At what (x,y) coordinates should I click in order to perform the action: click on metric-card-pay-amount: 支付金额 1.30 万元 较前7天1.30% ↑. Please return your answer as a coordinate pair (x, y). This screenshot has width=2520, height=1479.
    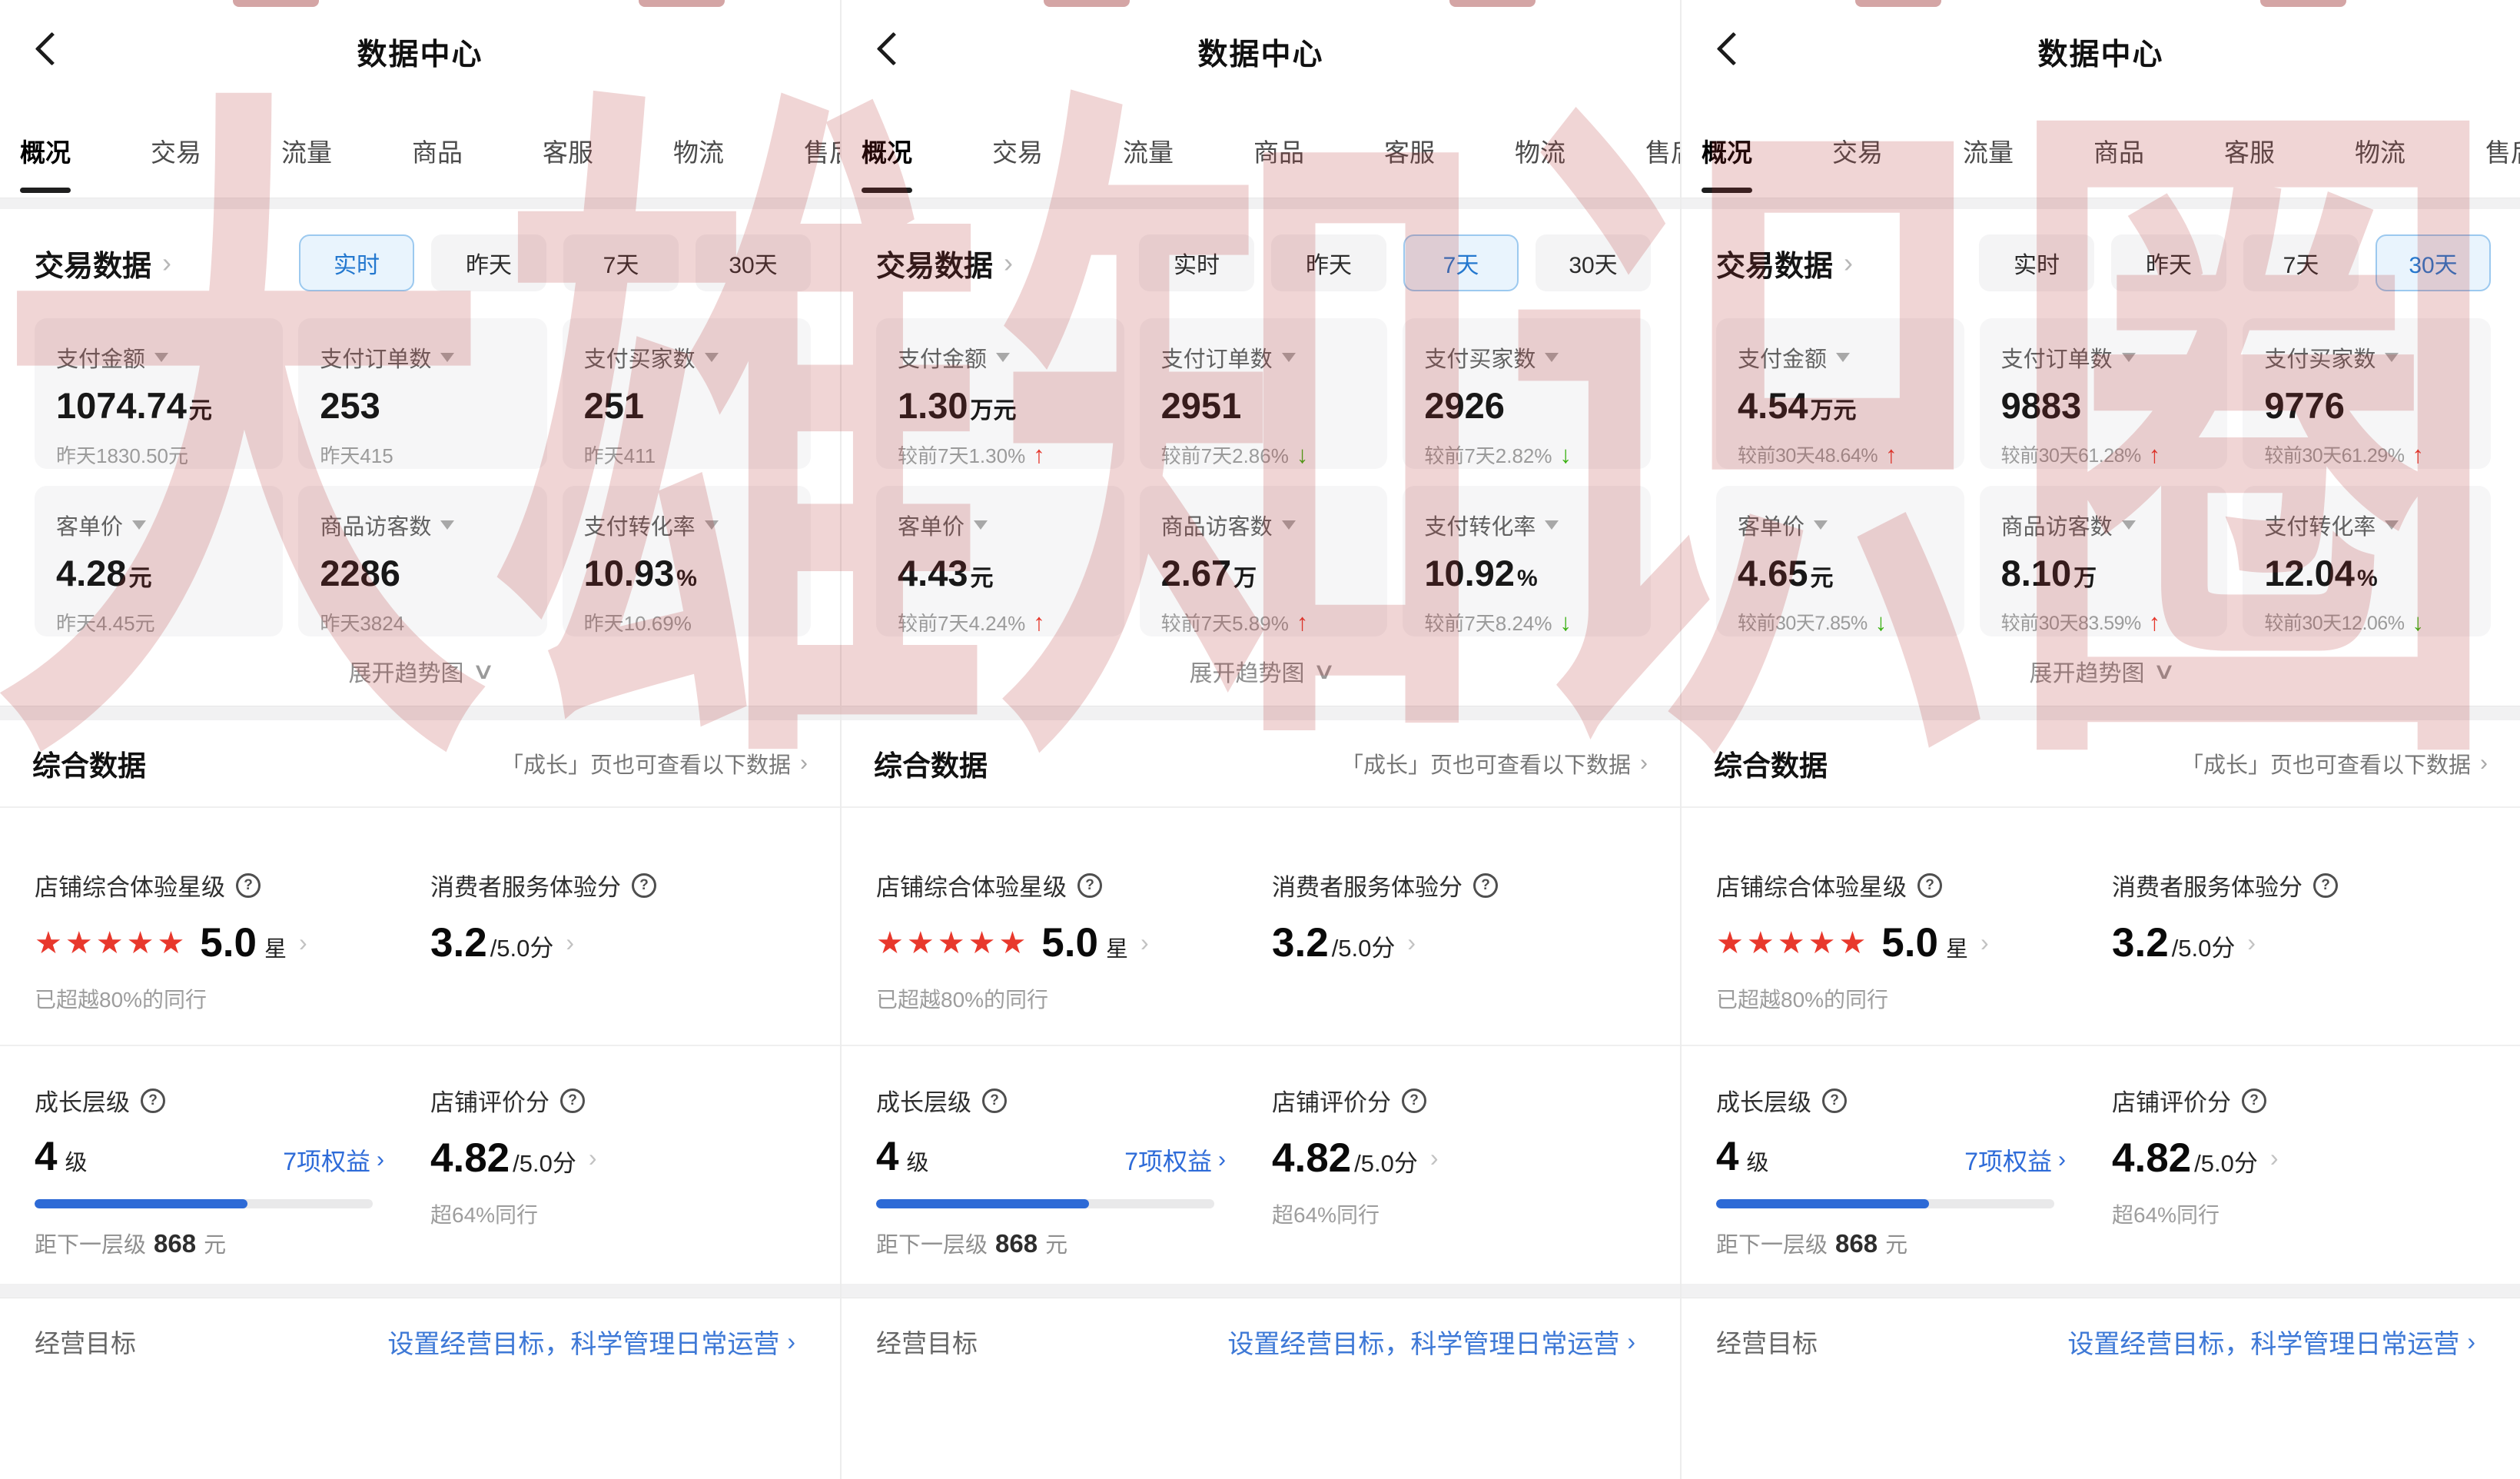
    Looking at the image, I should click on (1000, 393).